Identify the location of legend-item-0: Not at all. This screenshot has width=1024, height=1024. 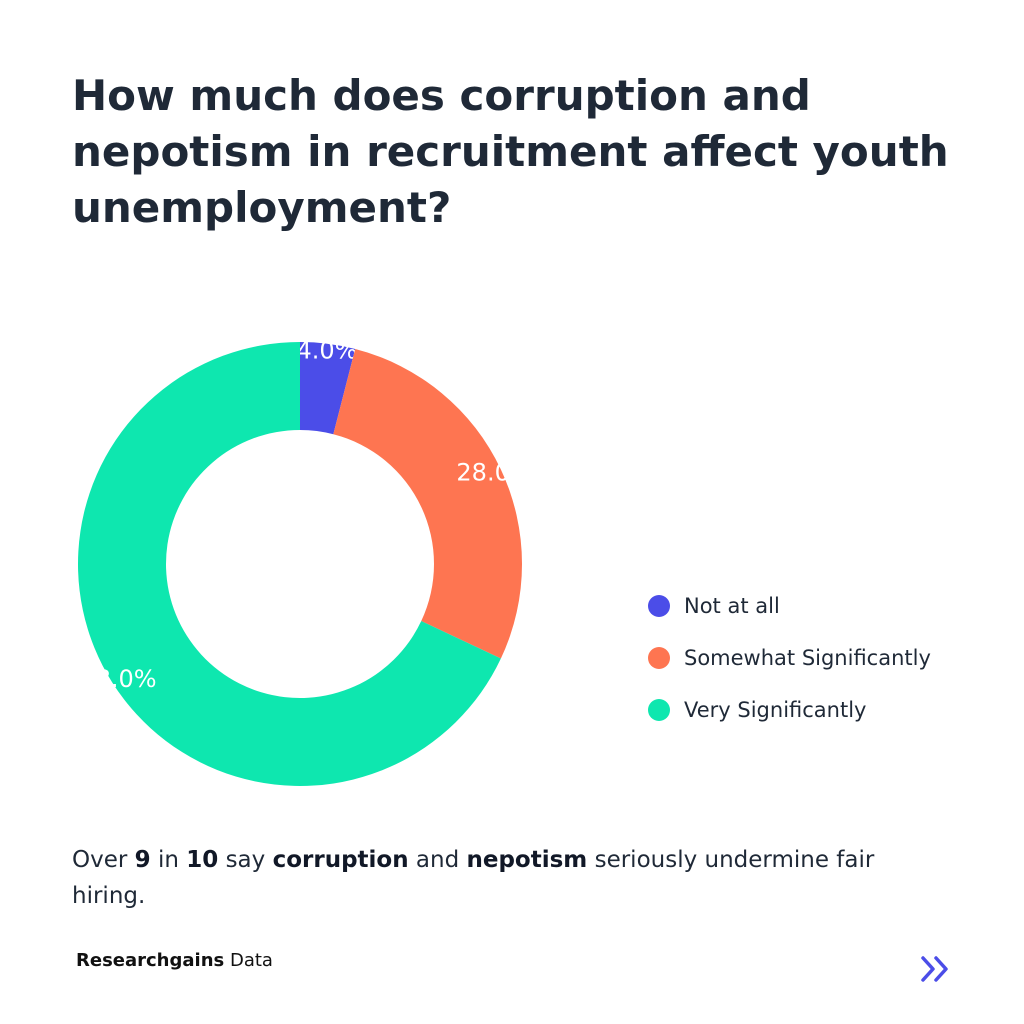
(789, 606).